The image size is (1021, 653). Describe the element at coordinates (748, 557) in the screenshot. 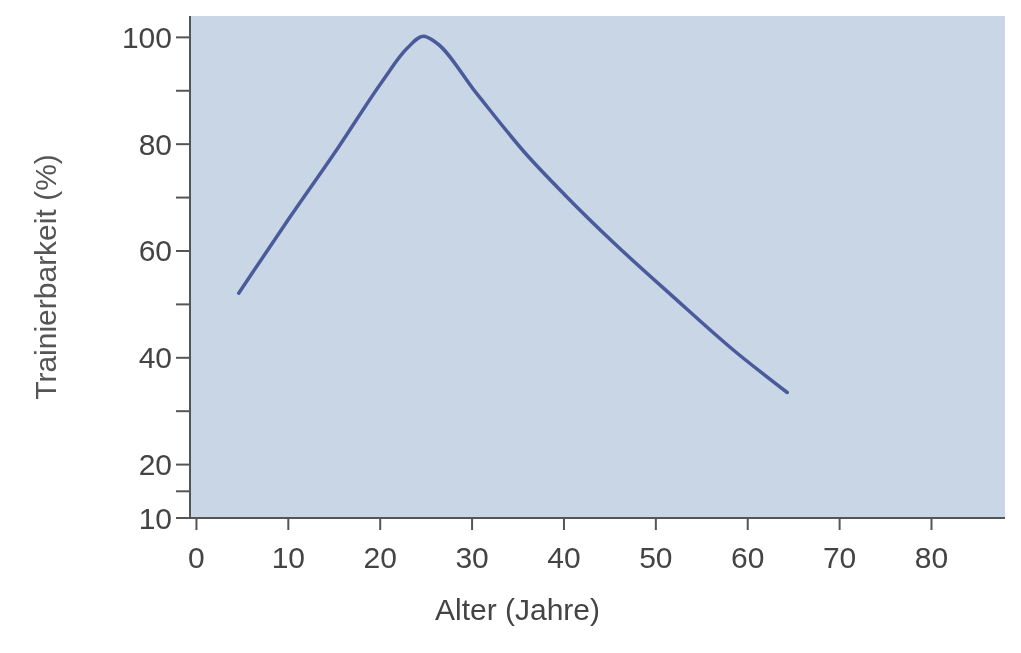

I see `x-tick-label: 60` at that location.